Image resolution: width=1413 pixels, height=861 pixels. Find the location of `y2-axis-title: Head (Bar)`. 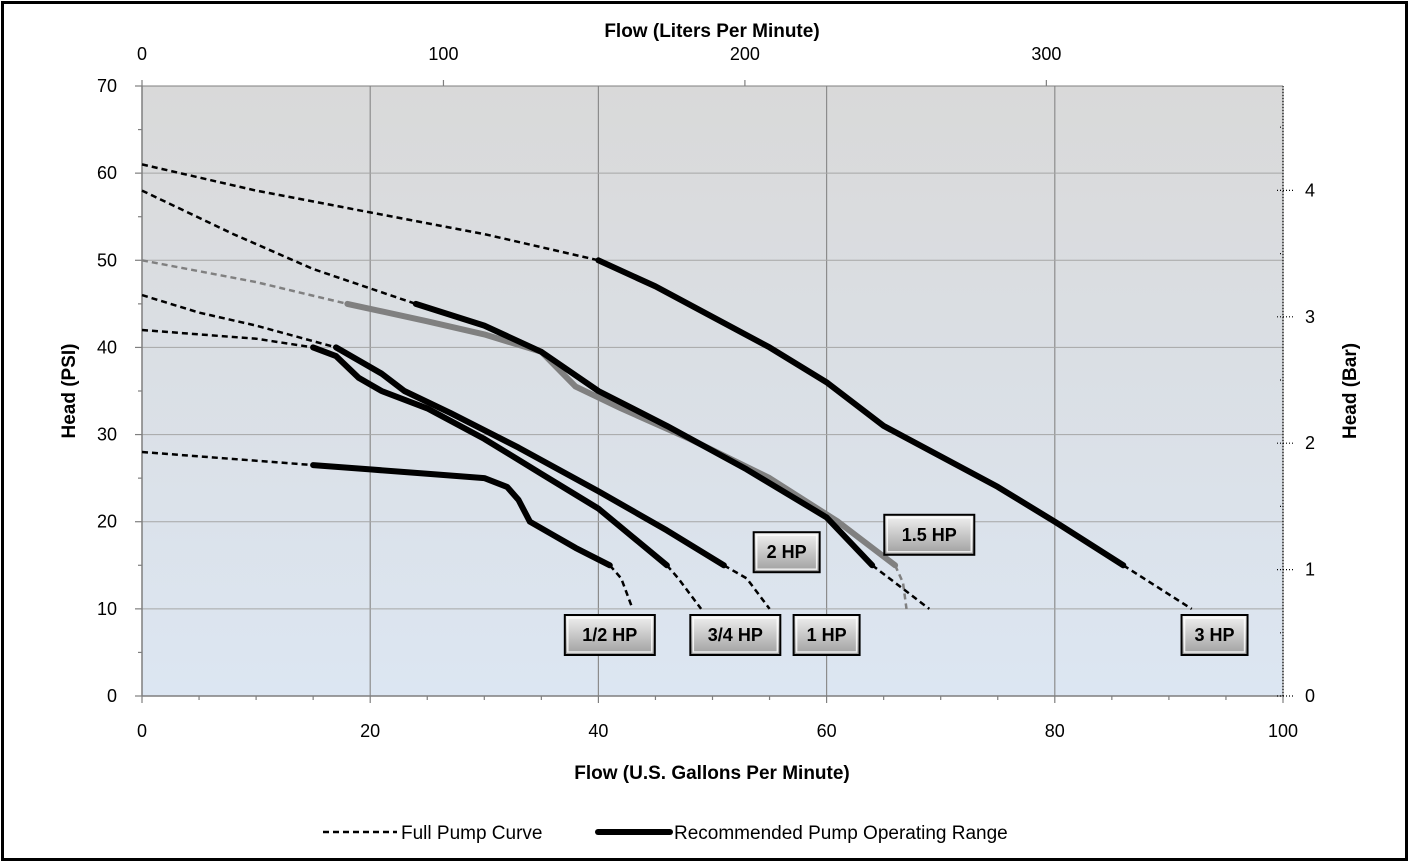

y2-axis-title: Head (Bar) is located at coordinates (1350, 391).